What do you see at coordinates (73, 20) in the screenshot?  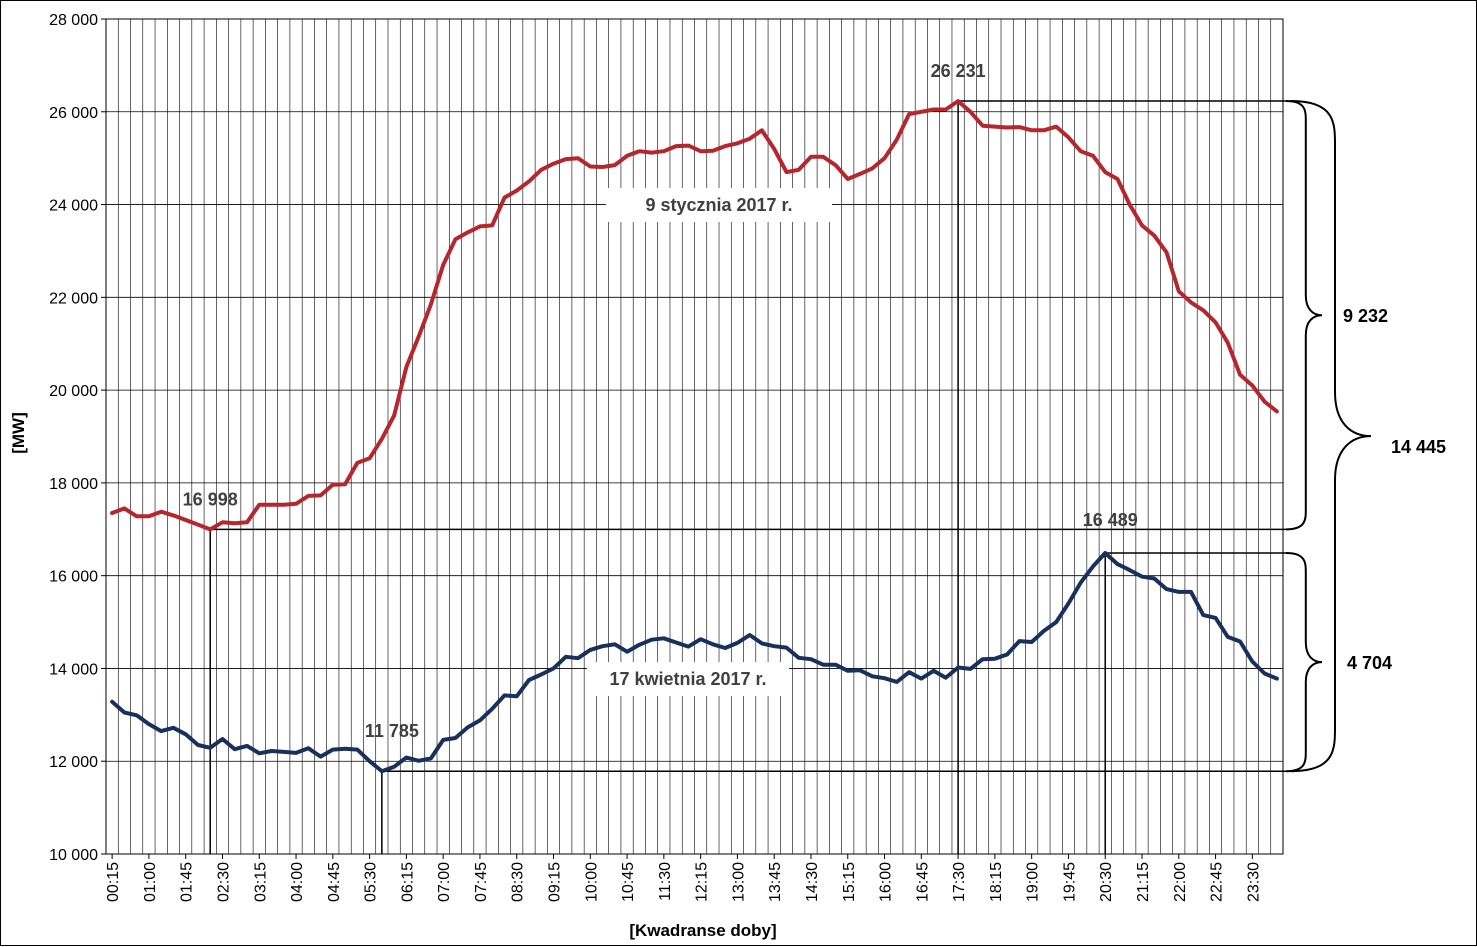 I see `y-tick-label: 28 000` at bounding box center [73, 20].